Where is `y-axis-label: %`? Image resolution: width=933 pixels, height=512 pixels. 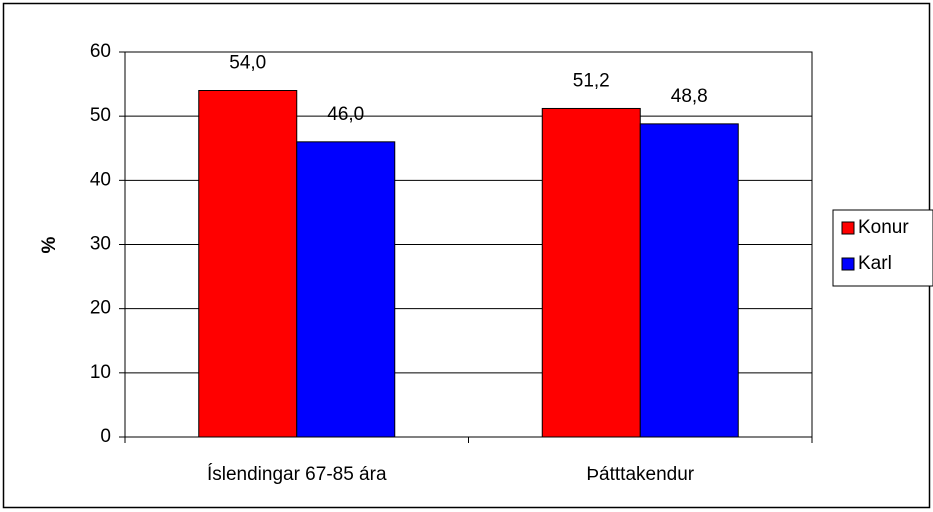 y-axis-label: % is located at coordinates (49, 244).